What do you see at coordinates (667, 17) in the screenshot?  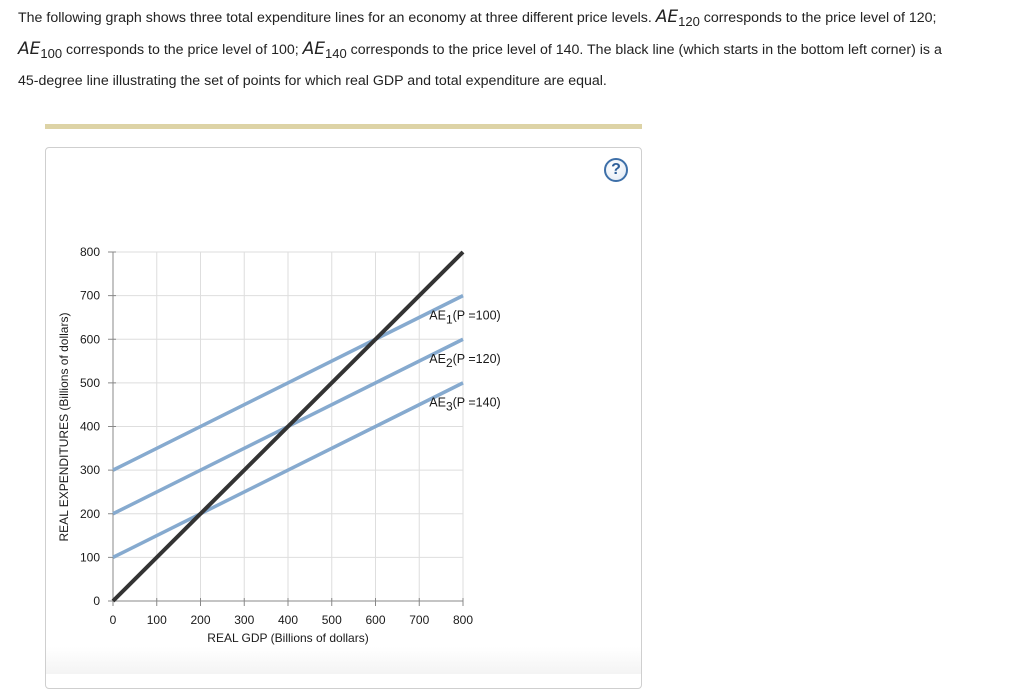 I see `ae120-symbol: AE` at bounding box center [667, 17].